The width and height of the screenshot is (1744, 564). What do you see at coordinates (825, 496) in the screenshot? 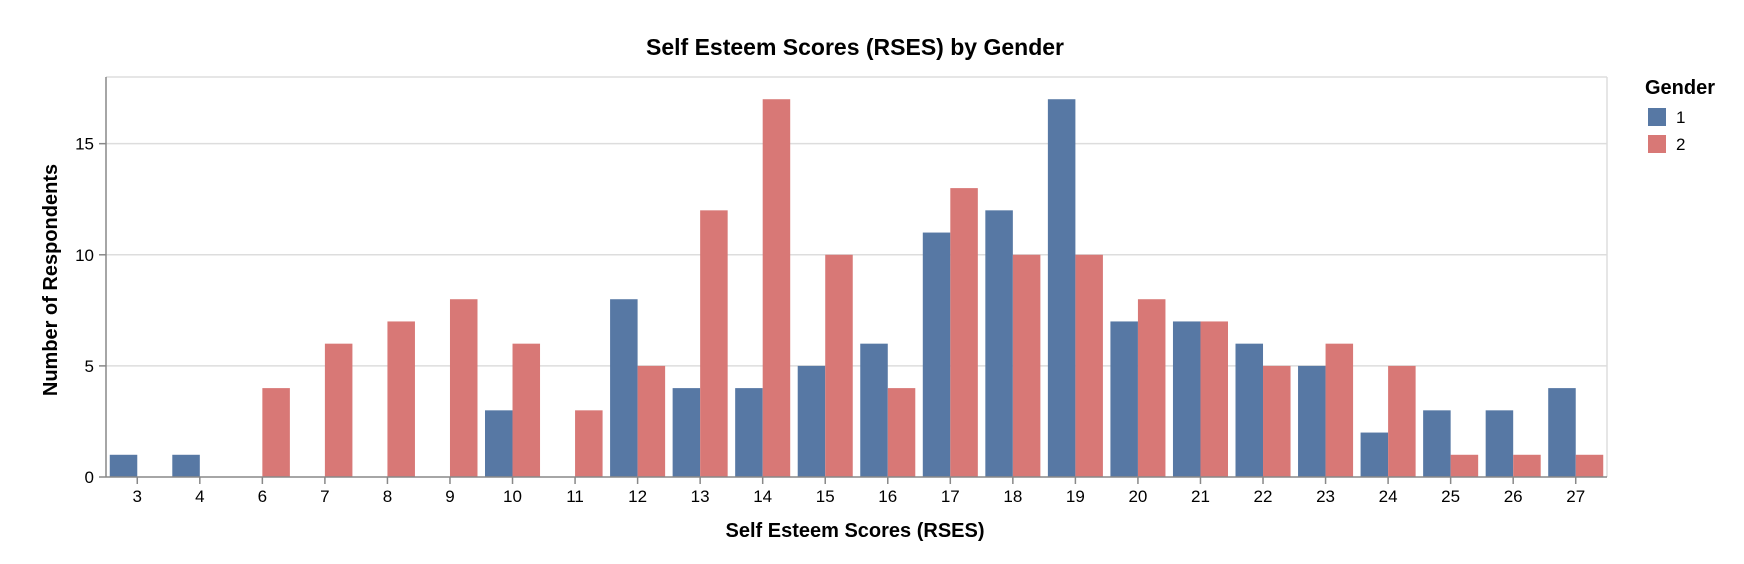
I see `x-tick-label: 15` at bounding box center [825, 496].